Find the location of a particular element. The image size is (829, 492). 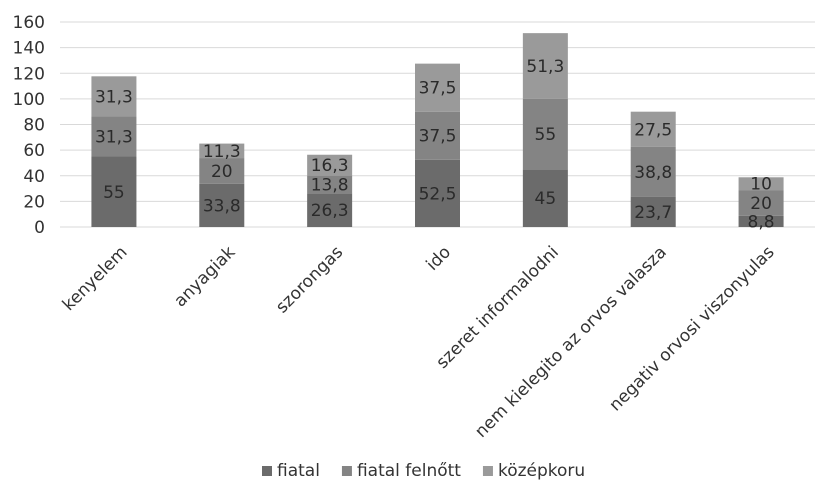

data-label: 13,8 is located at coordinates (330, 185).